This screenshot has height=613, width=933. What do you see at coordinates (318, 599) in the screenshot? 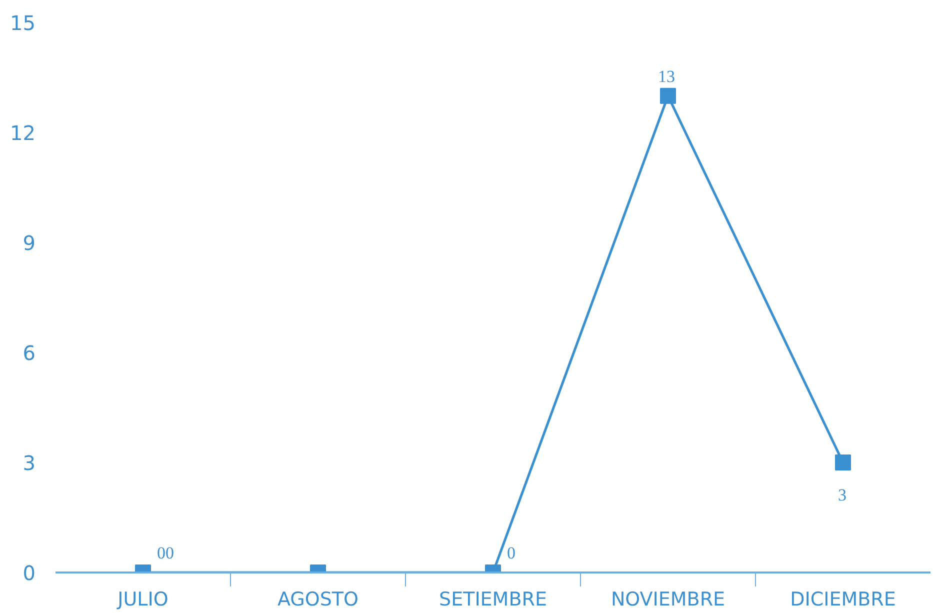
I see `x-tick-label: AGOSTO` at bounding box center [318, 599].